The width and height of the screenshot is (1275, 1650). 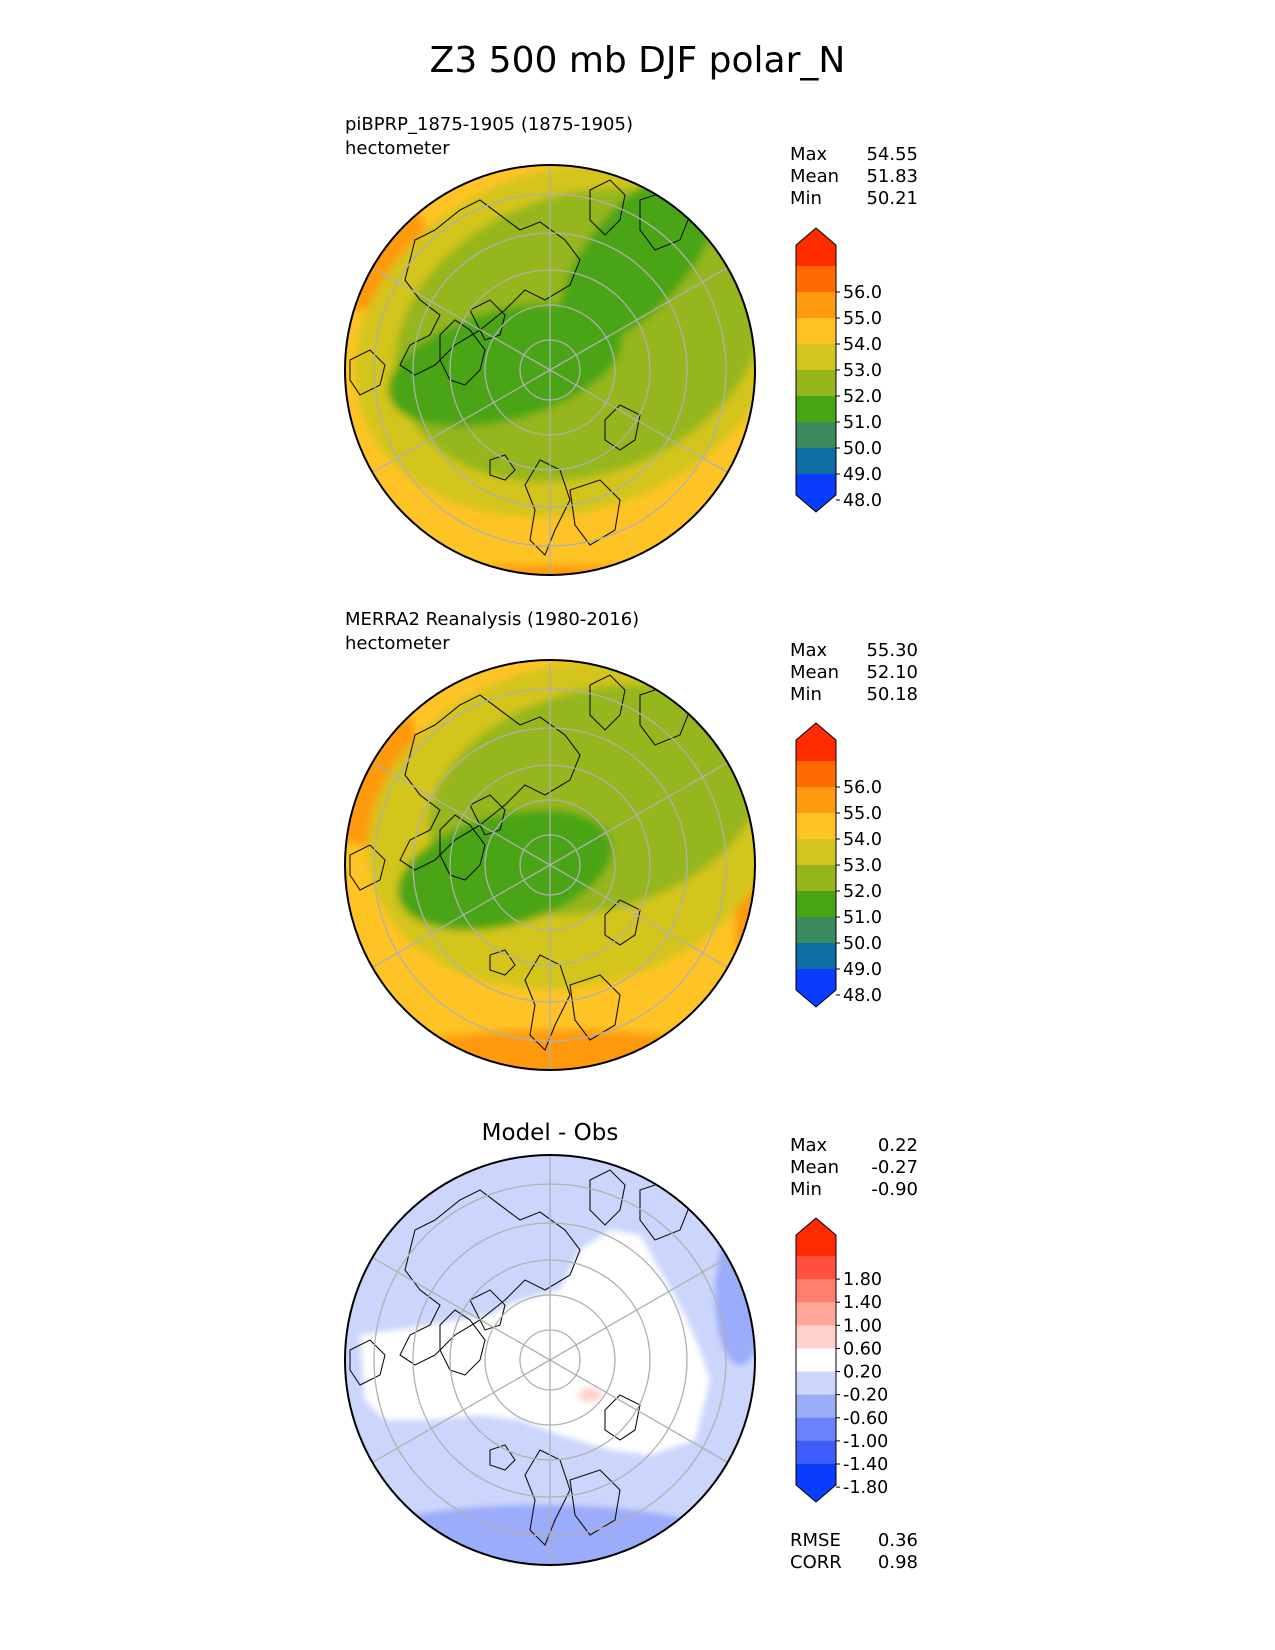 I want to click on stat-min: Min -0.90, so click(x=854, y=1189).